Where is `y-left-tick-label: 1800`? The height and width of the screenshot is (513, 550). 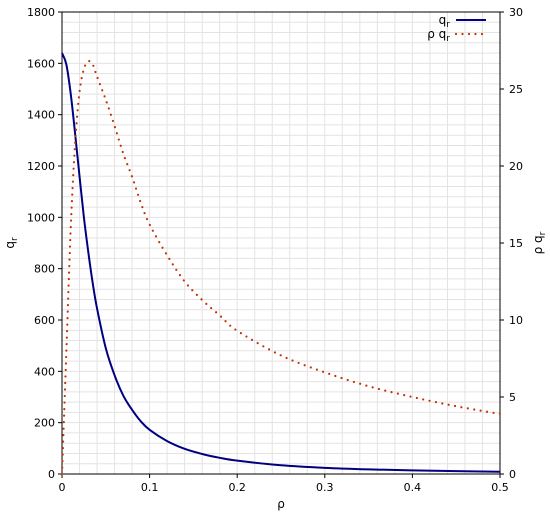 y-left-tick-label: 1800 is located at coordinates (41, 12).